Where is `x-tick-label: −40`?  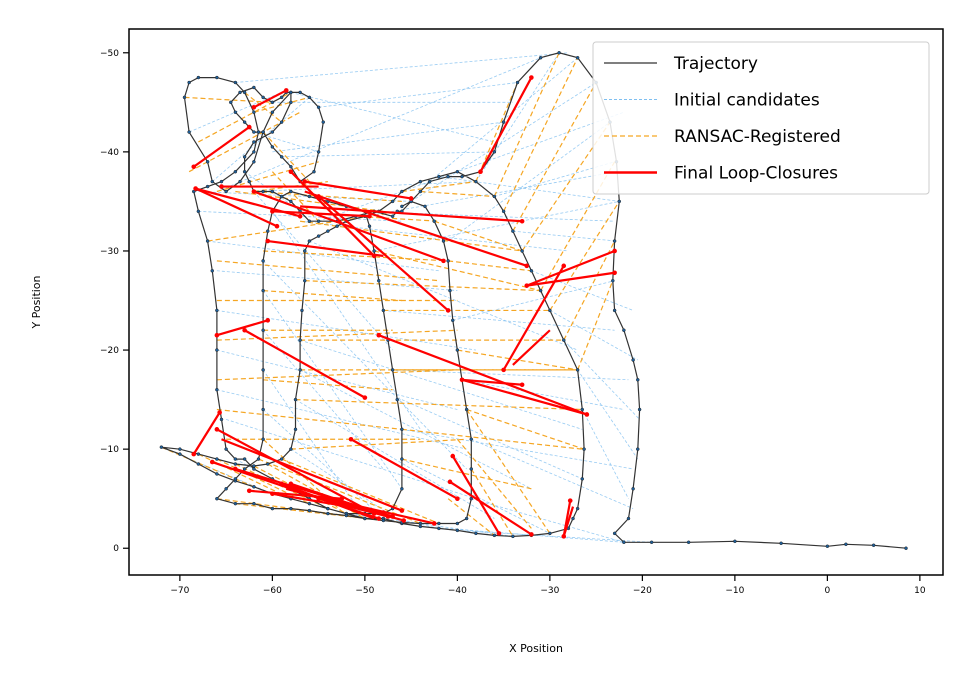 x-tick-label: −40 is located at coordinates (457, 591).